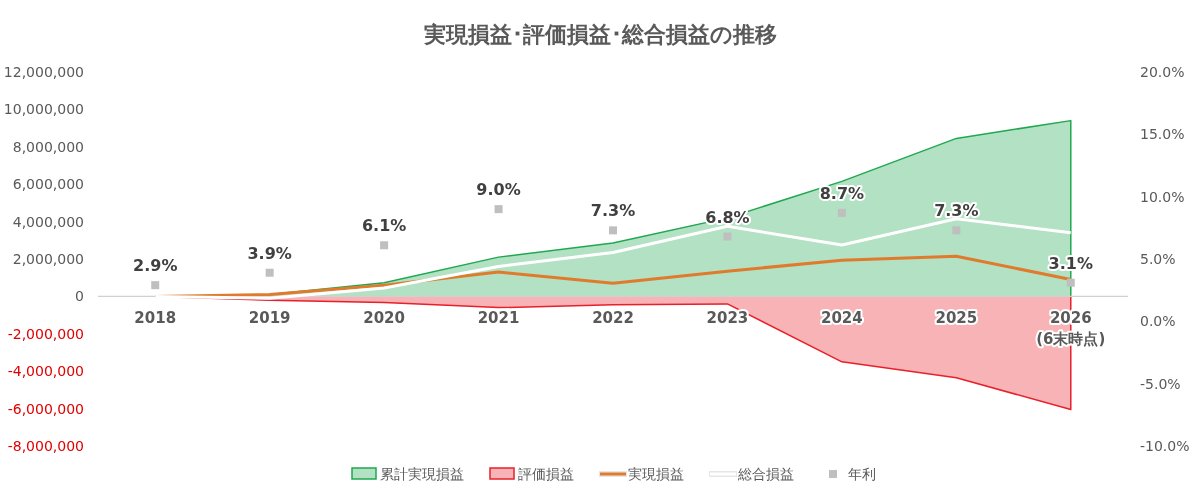  Describe the element at coordinates (613, 318) in the screenshot. I see `x-tick-label: 2022` at that location.